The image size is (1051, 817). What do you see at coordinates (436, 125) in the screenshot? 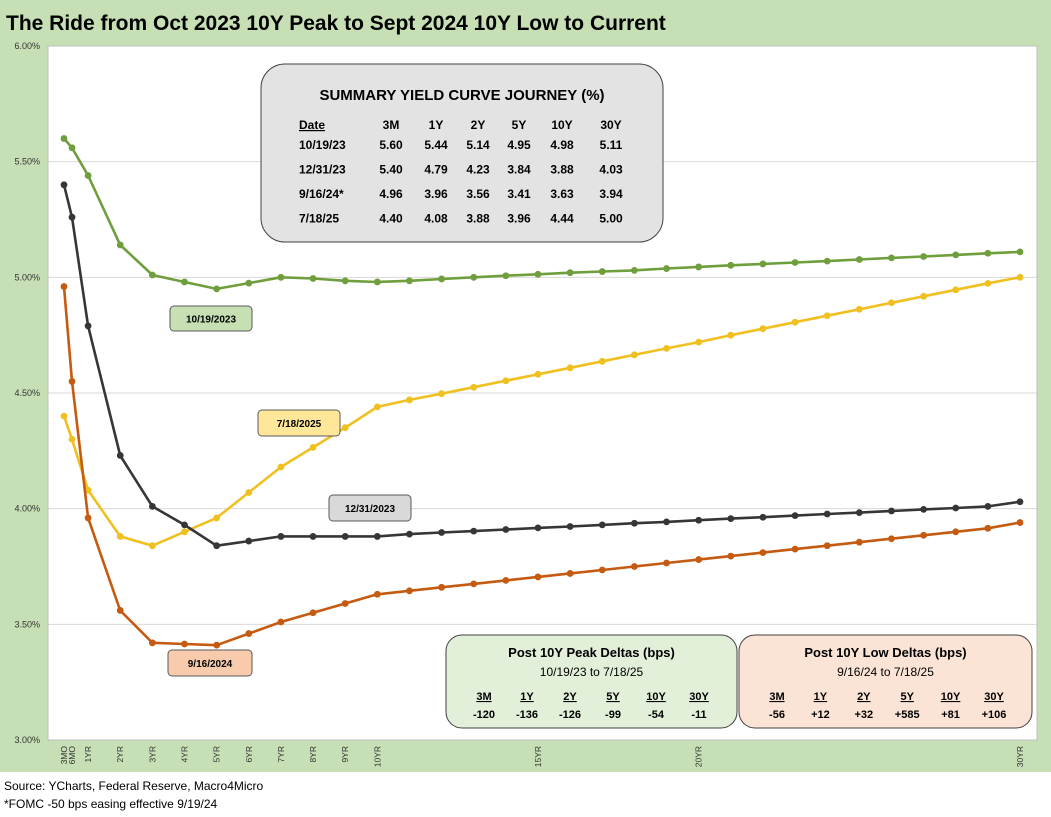
I see `summary-header: 1Y` at bounding box center [436, 125].